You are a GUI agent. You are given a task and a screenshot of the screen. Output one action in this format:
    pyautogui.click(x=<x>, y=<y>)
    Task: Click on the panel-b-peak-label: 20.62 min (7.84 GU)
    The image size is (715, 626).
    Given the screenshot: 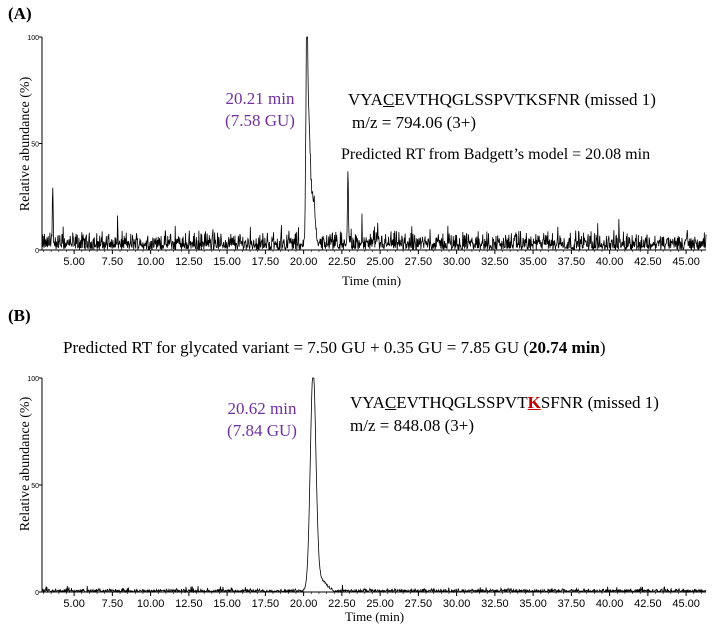 What is the action you would take?
    pyautogui.click(x=262, y=420)
    